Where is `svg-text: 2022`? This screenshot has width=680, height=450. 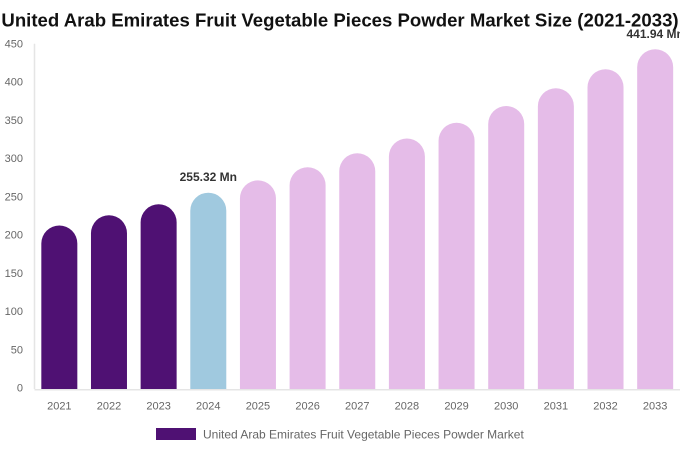
svg-text: 2022 is located at coordinates (109, 407).